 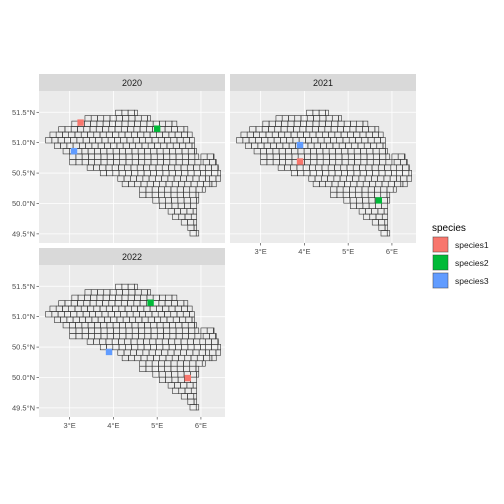 I want to click on legend-title: species, so click(x=449, y=228).